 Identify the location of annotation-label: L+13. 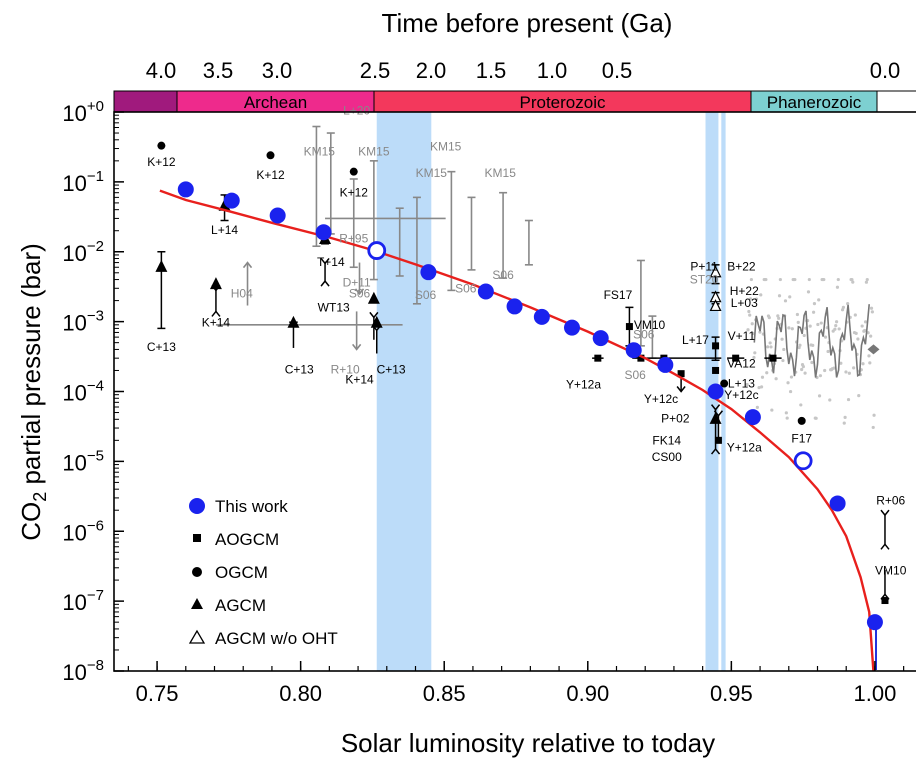
(741, 383).